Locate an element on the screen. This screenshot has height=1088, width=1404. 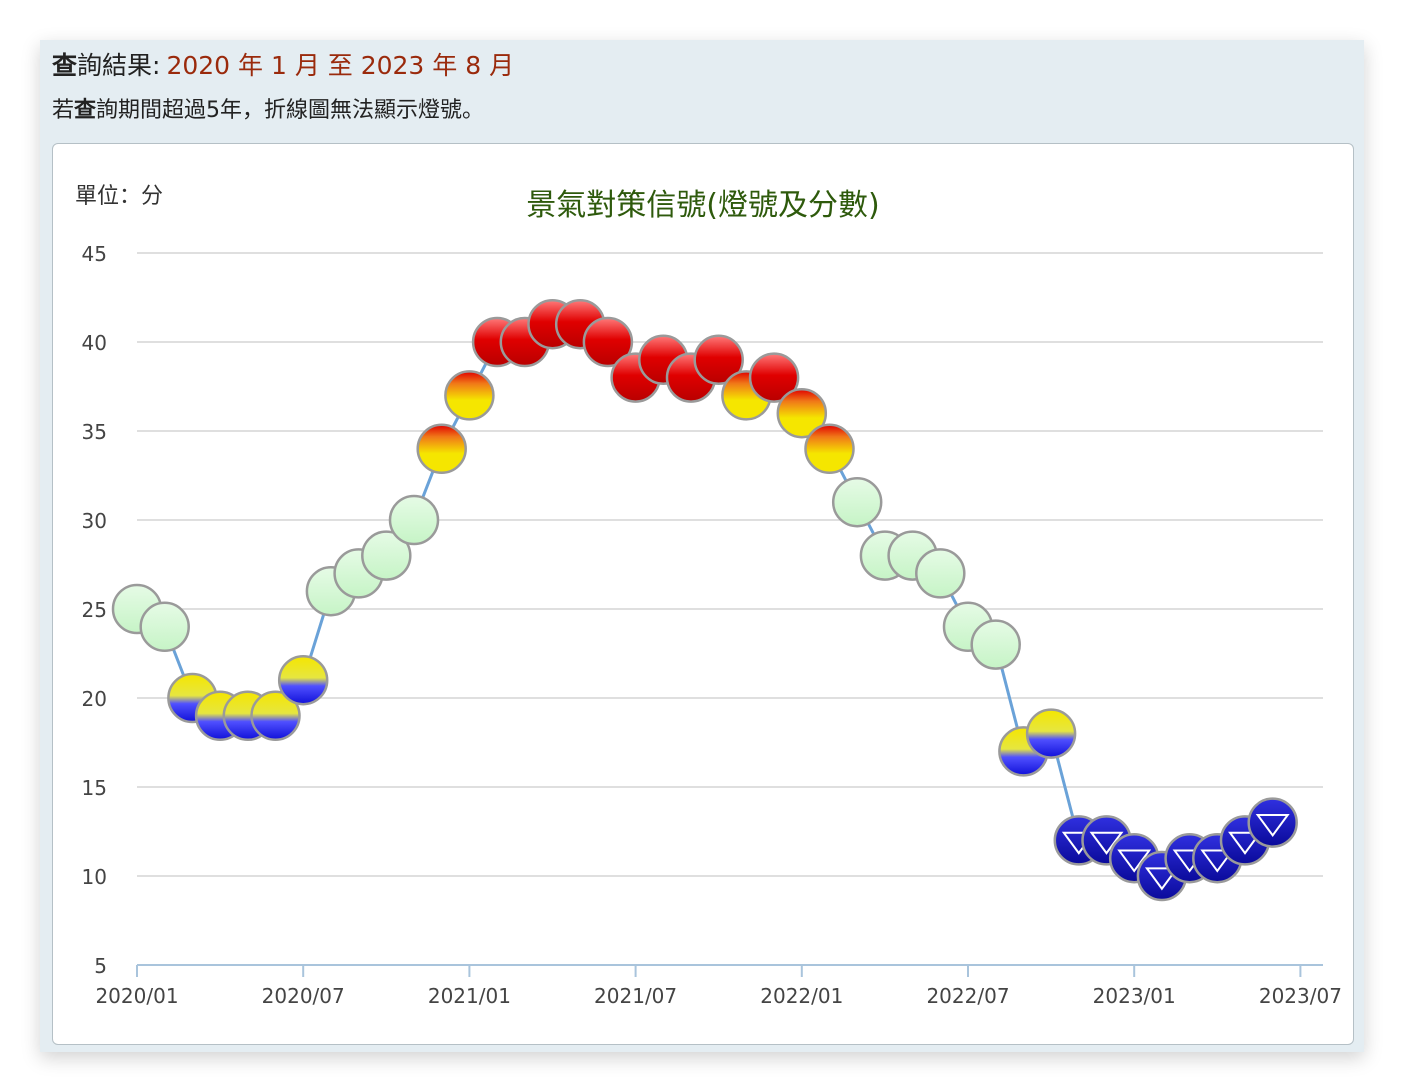
data-point-blue is located at coordinates (1272, 822).